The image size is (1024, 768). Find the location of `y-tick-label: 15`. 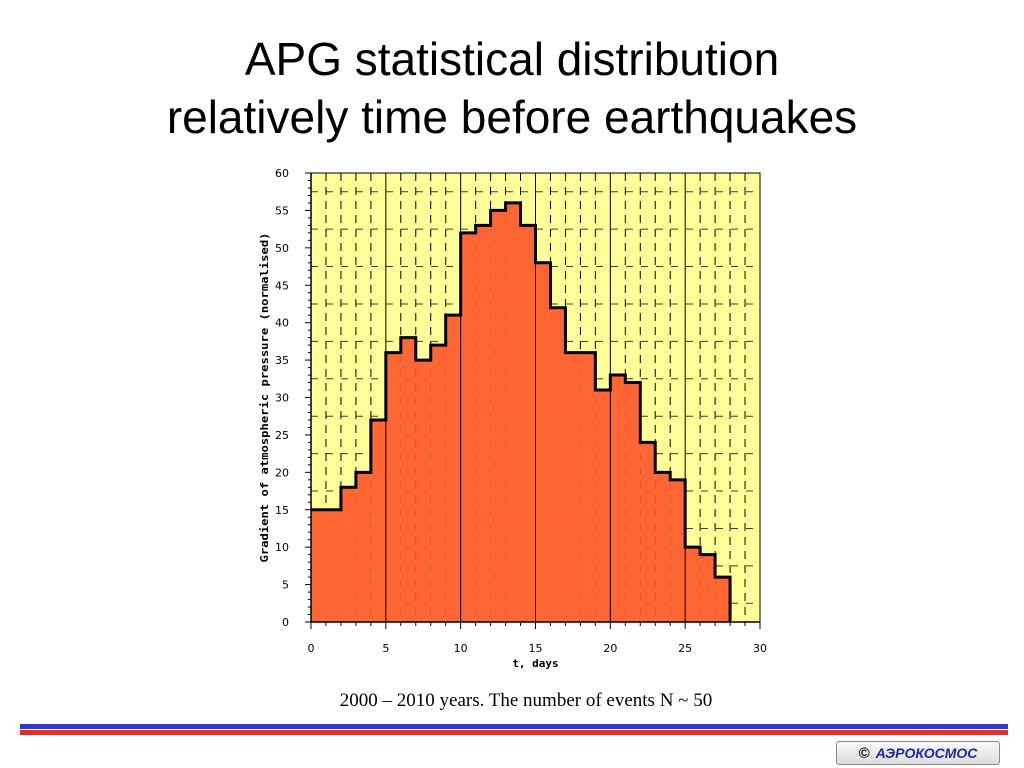

y-tick-label: 15 is located at coordinates (282, 510).